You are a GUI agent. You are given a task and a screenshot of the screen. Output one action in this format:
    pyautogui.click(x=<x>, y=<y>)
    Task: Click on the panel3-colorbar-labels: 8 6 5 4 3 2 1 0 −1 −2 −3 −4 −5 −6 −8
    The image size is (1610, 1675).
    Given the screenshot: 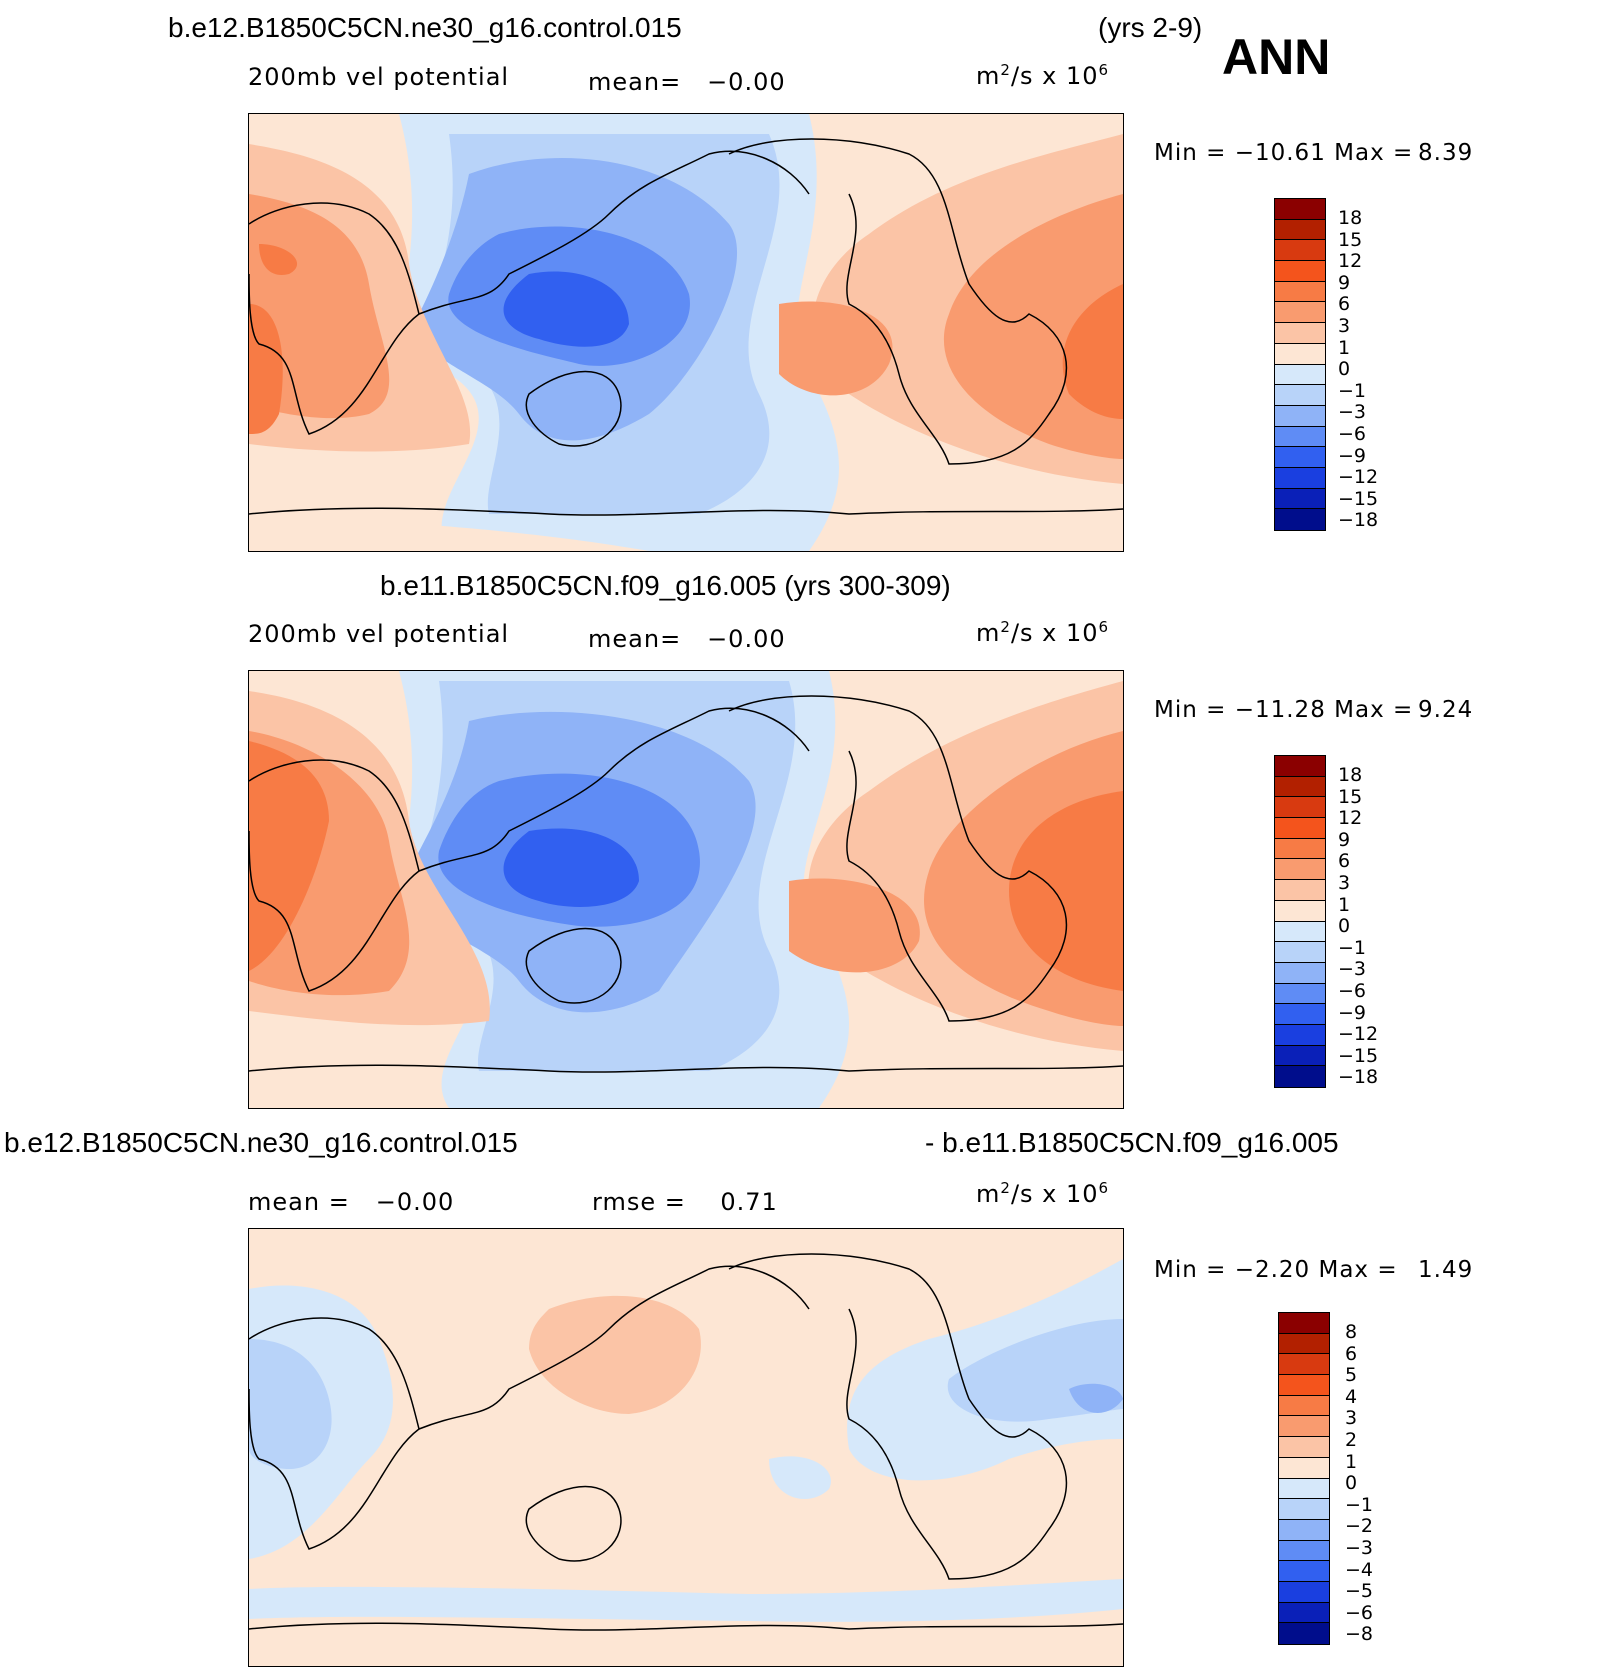 What is the action you would take?
    pyautogui.click(x=1359, y=1483)
    